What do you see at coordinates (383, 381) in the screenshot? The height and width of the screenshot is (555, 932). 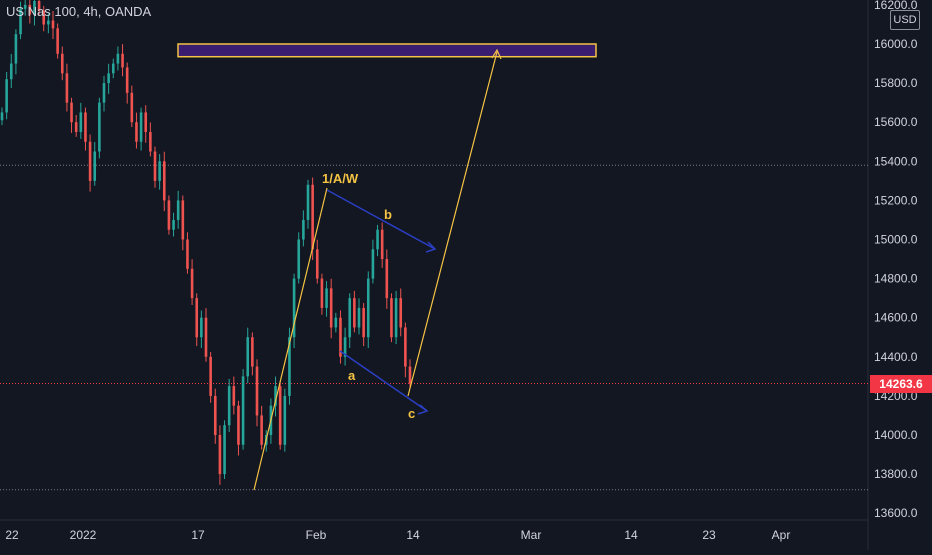 I see `channel-lower-line` at bounding box center [383, 381].